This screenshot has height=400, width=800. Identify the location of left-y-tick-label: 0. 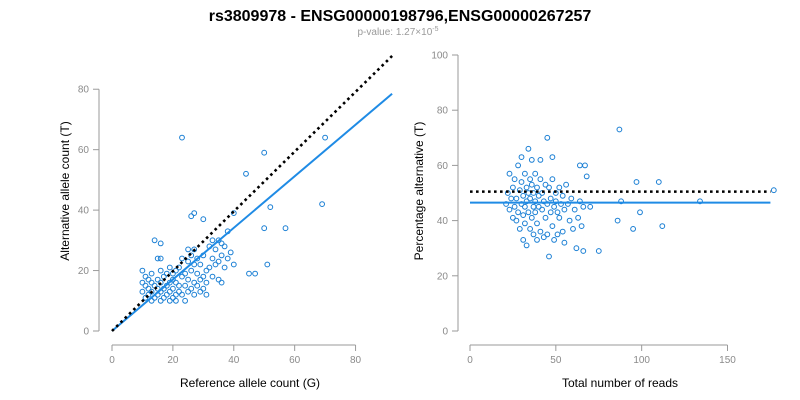
(86, 332).